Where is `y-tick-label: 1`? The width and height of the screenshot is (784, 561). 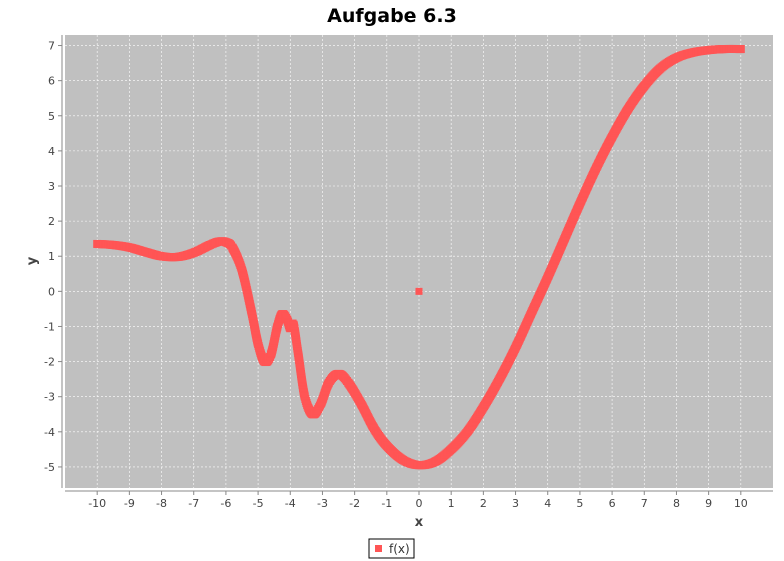
y-tick-label: 1 is located at coordinates (51, 256).